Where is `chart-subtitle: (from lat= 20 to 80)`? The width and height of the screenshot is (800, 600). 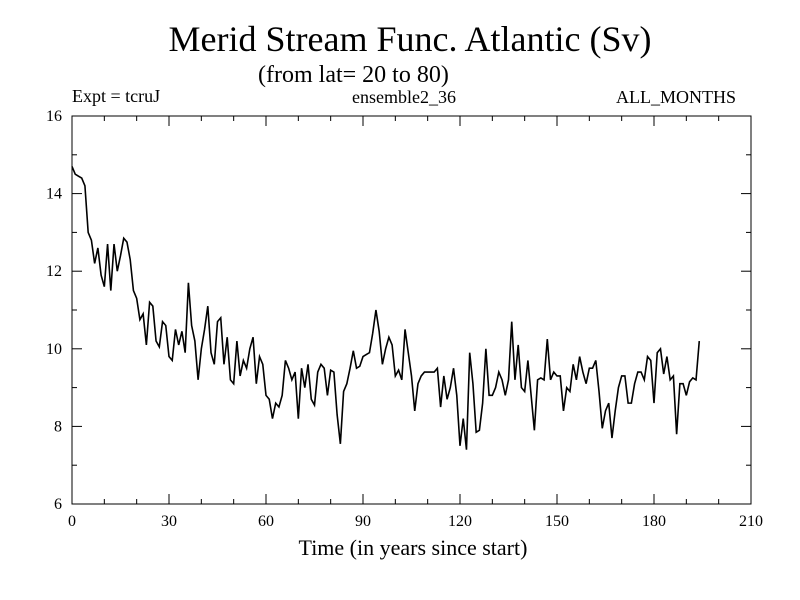
chart-subtitle: (from lat= 20 to 80) is located at coordinates (353, 75).